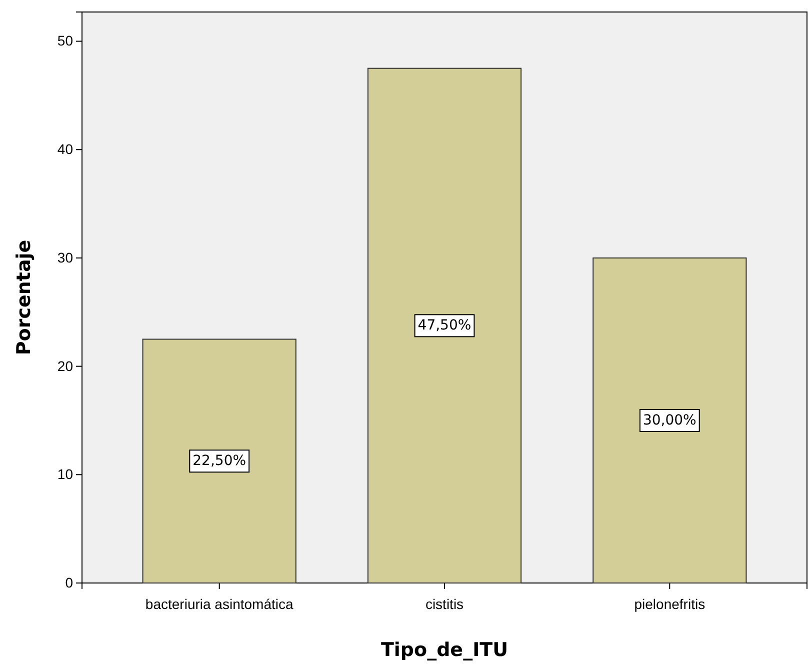  I want to click on y-tick-label: 10, so click(65, 474).